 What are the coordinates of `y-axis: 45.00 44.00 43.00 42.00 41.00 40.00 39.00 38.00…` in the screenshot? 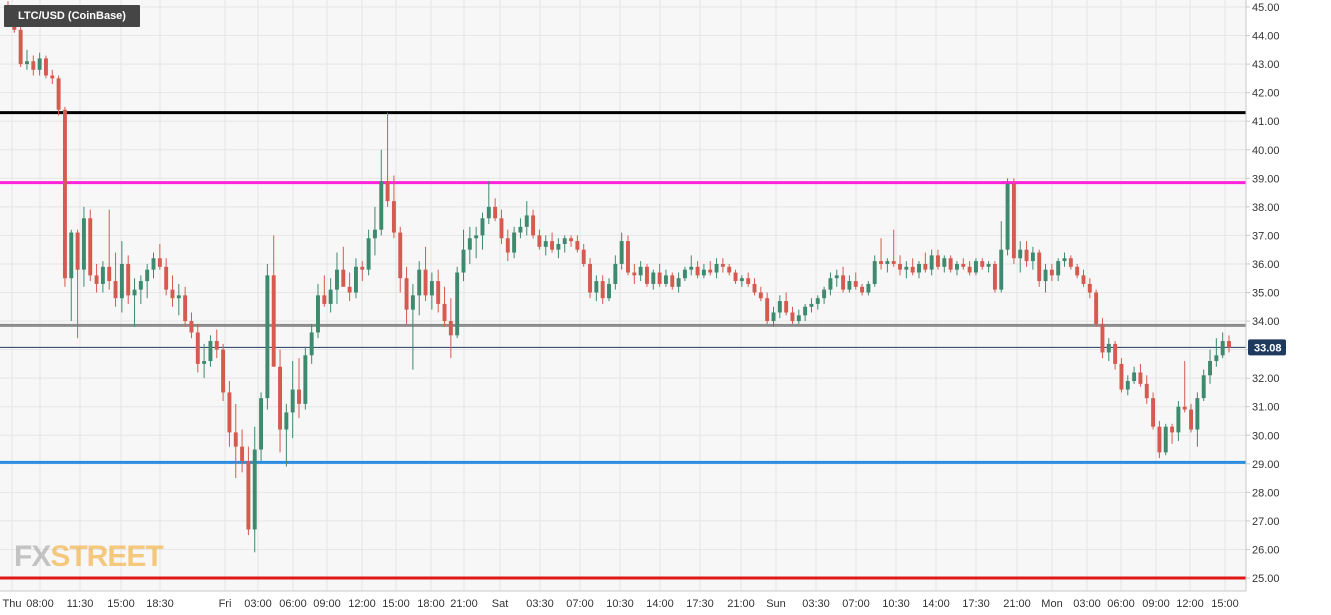 It's located at (1263, 293).